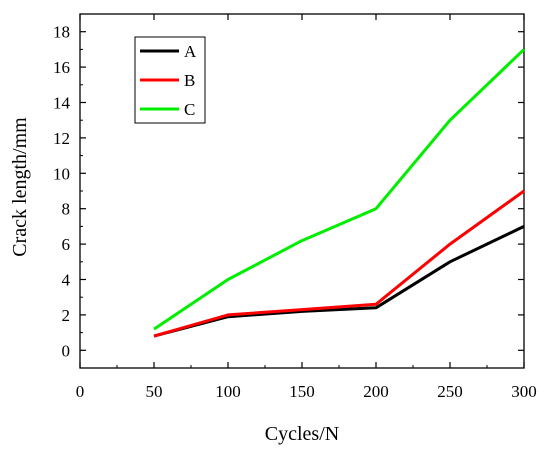  I want to click on x-tick-label: 200, so click(376, 391).